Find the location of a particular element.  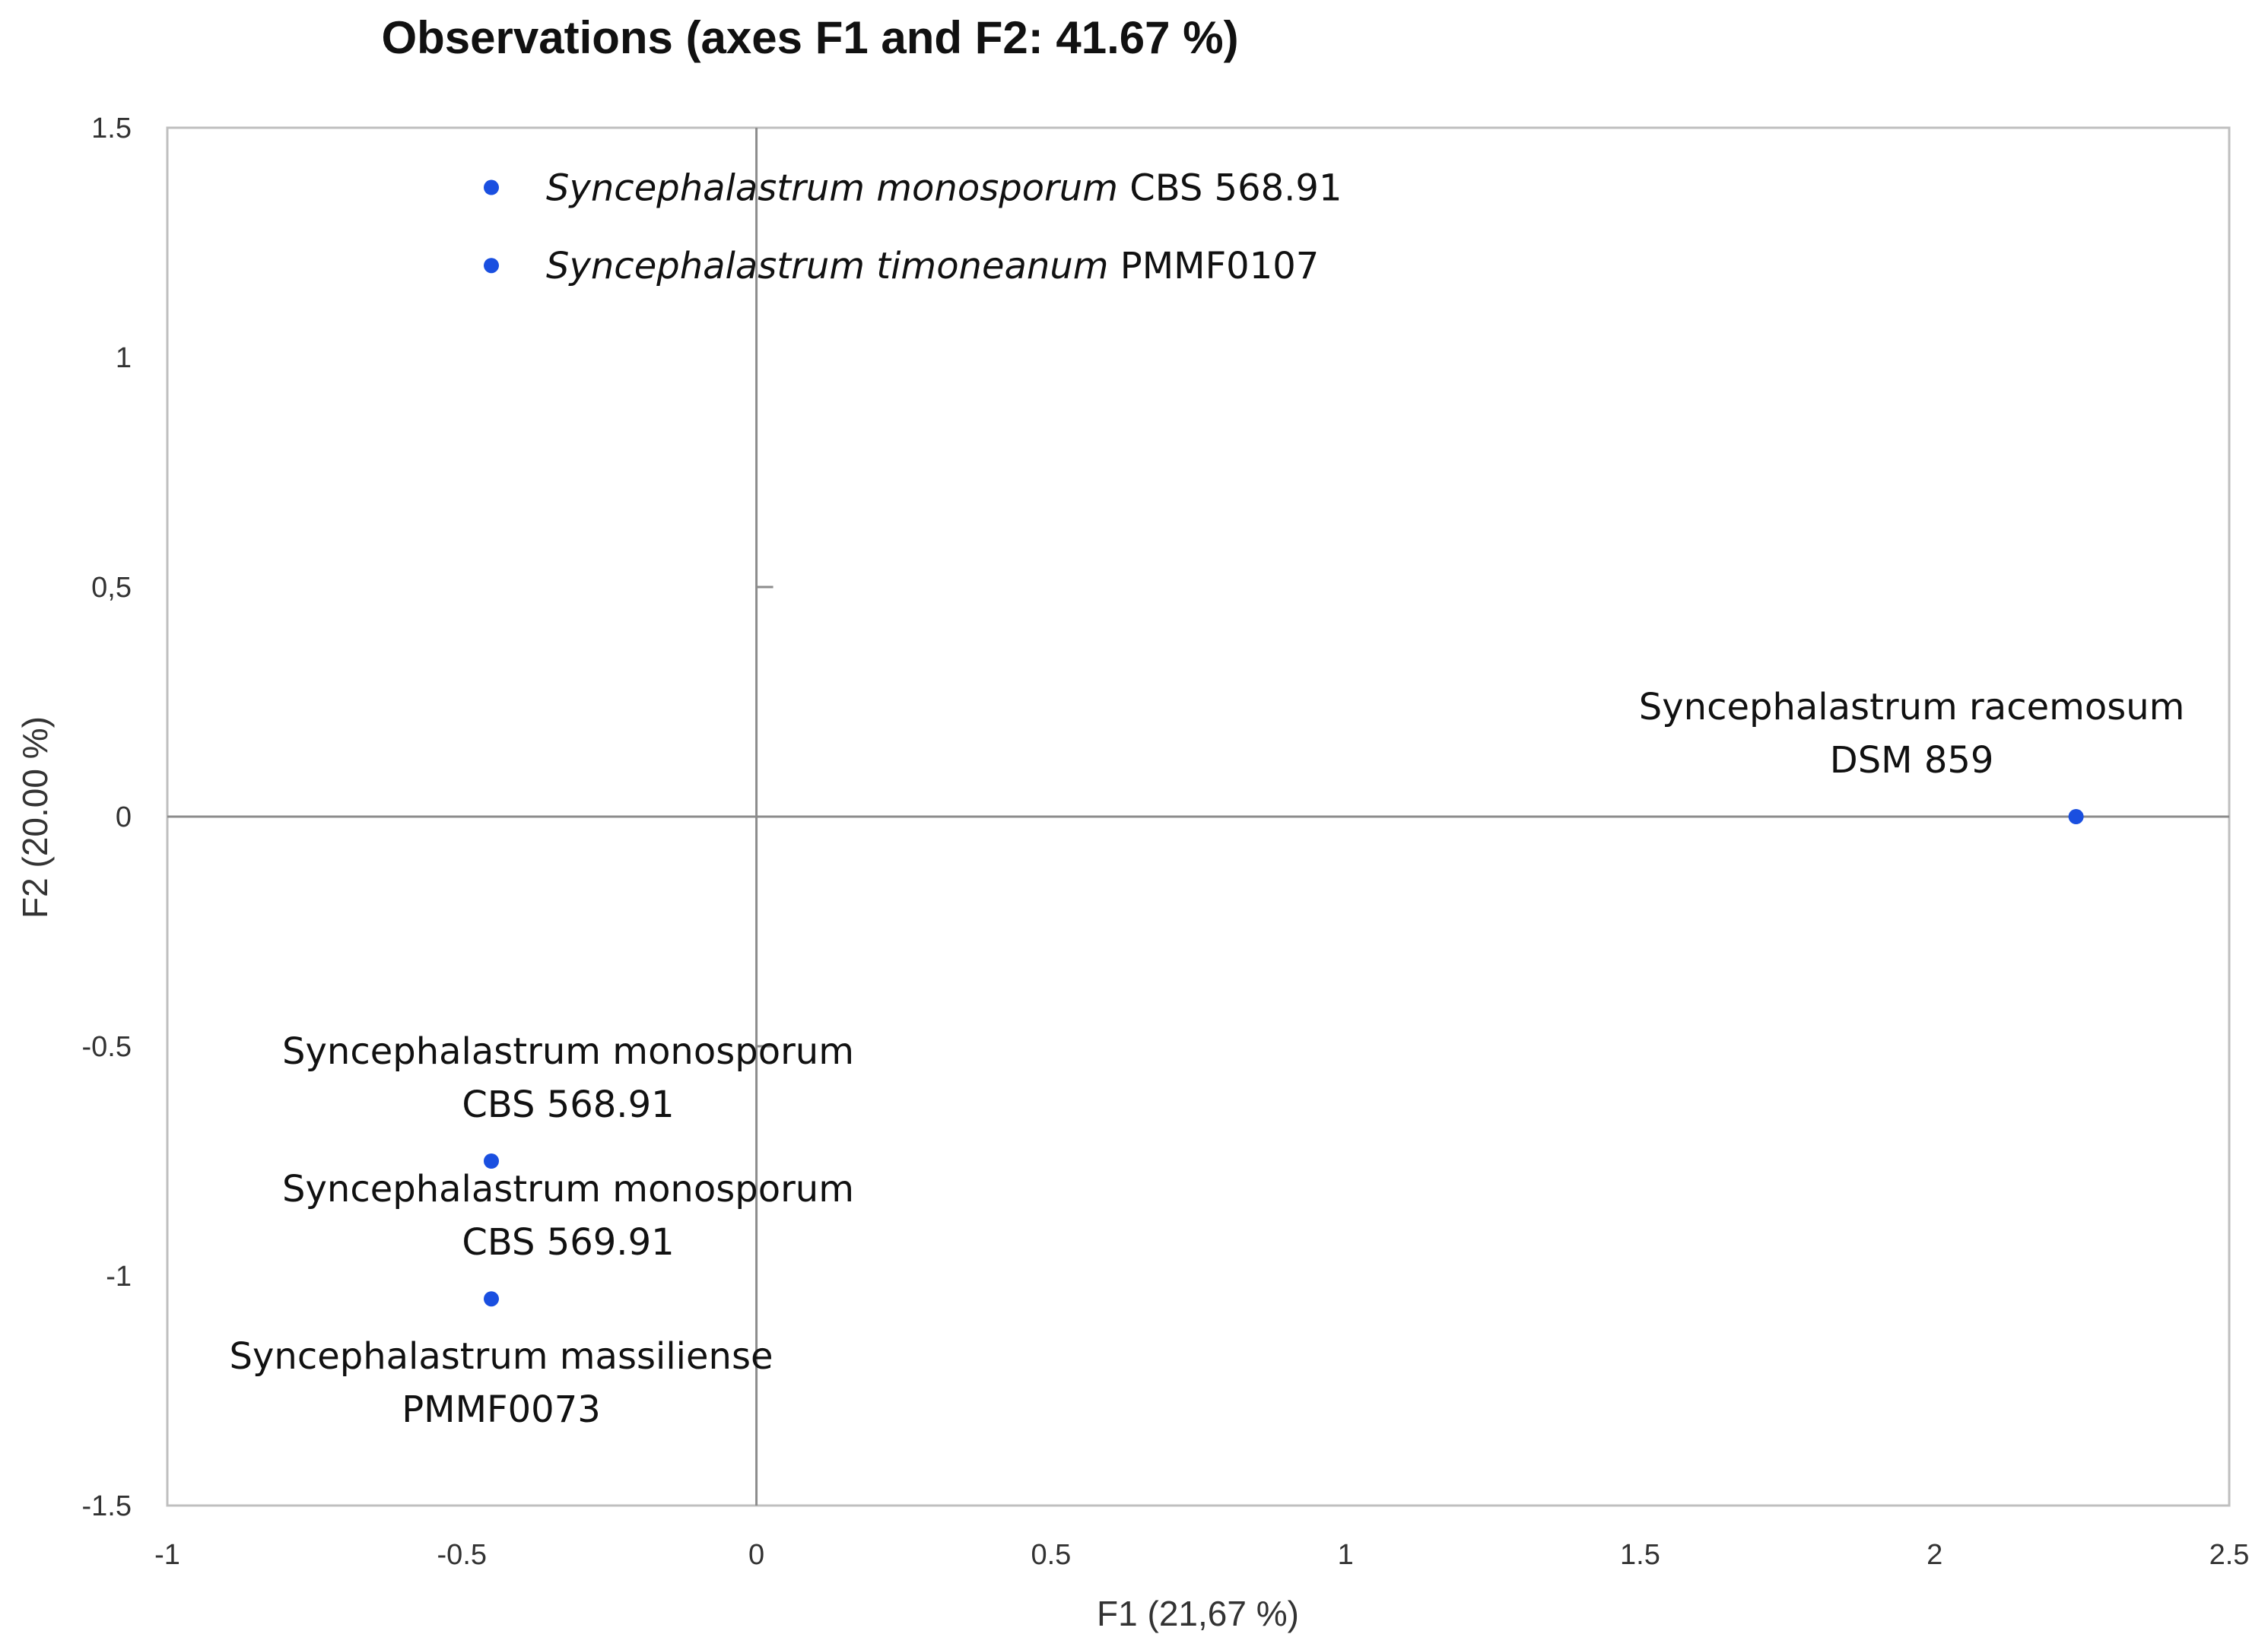

y-axis-ticks: 1.5 1 0,5 0 -0.5 -1 -1.5 is located at coordinates (107, 818).